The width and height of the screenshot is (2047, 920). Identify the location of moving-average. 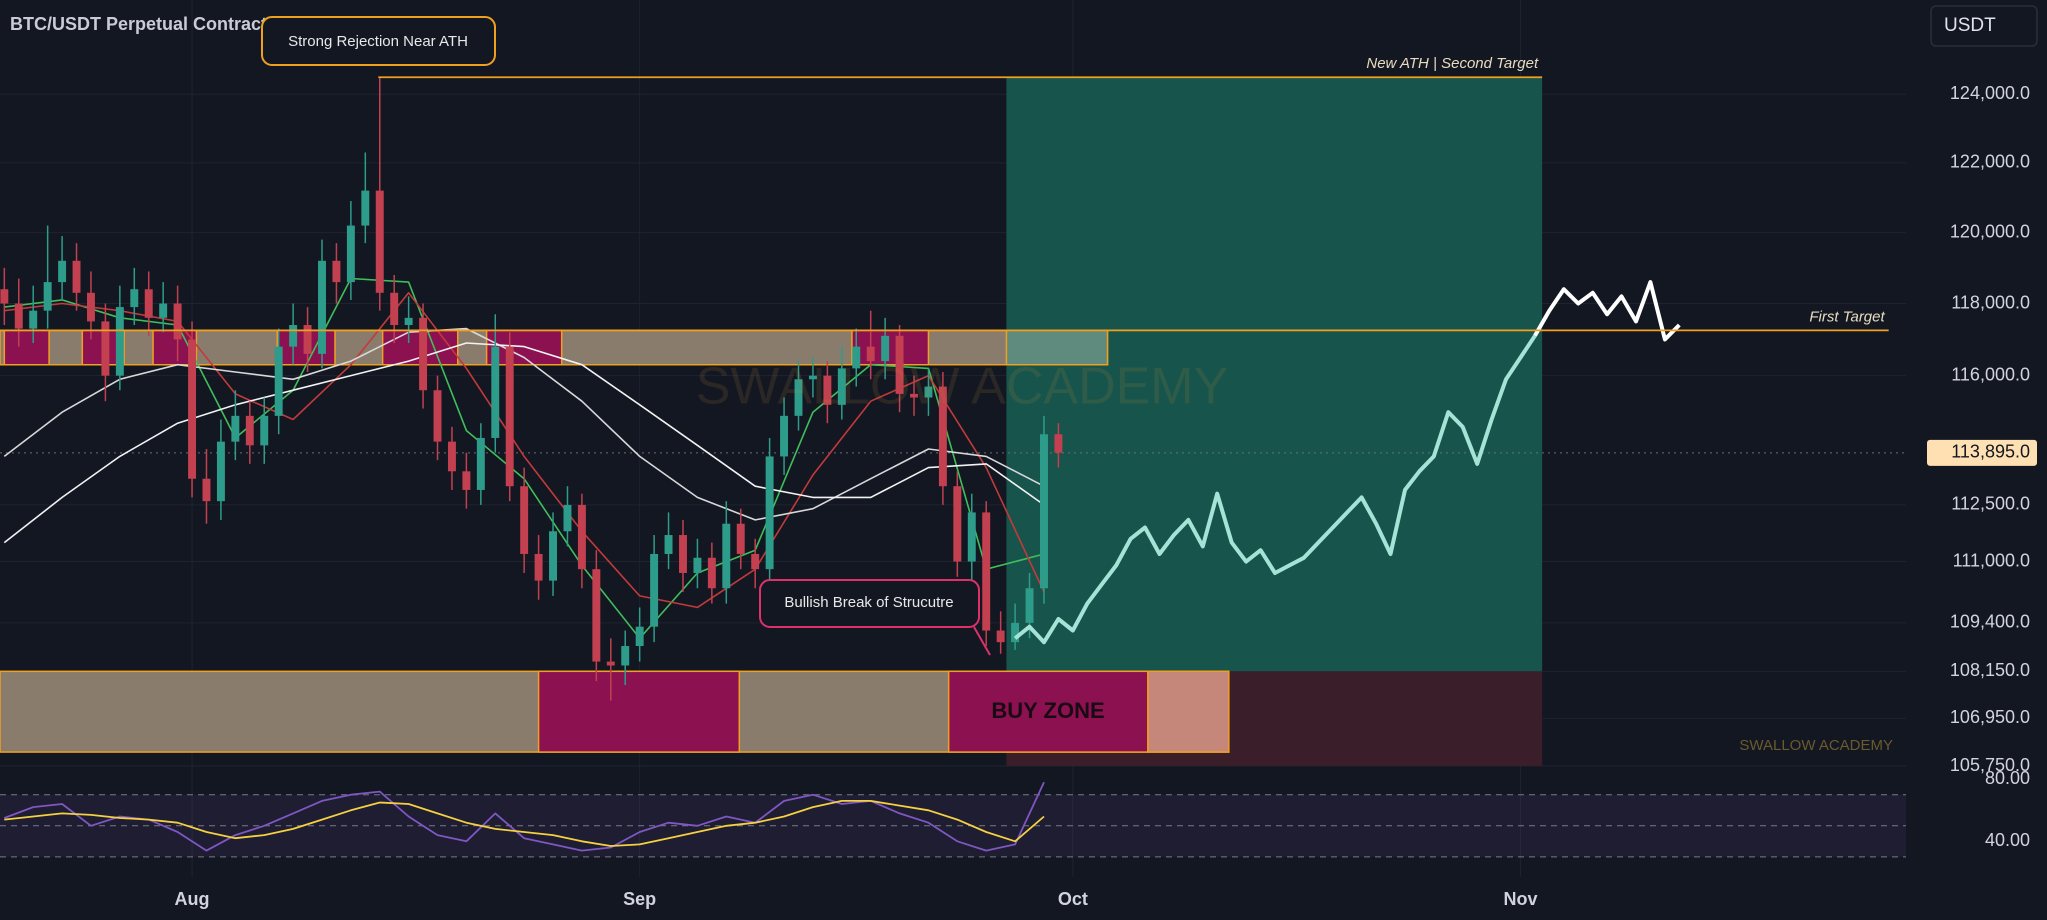
(524, 443).